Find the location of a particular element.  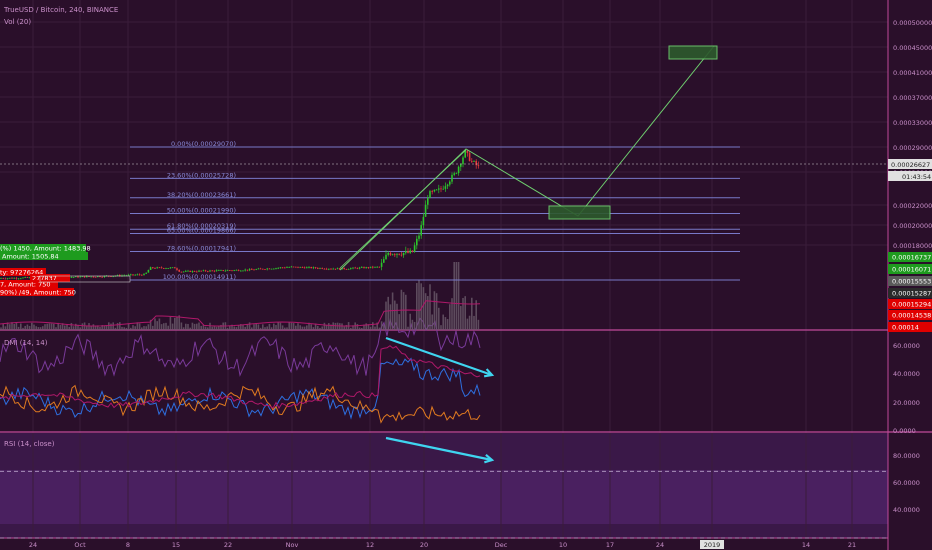

time-axis-label: 8 is located at coordinates (128, 545).